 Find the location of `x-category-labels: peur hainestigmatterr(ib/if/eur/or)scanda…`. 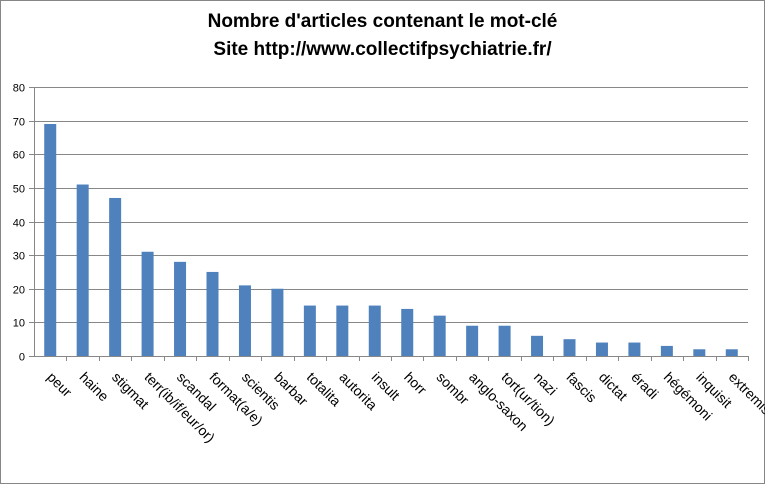

x-category-labels: peur hainestigmatterr(ib/if/eur/or)scanda… is located at coordinates (404, 407).